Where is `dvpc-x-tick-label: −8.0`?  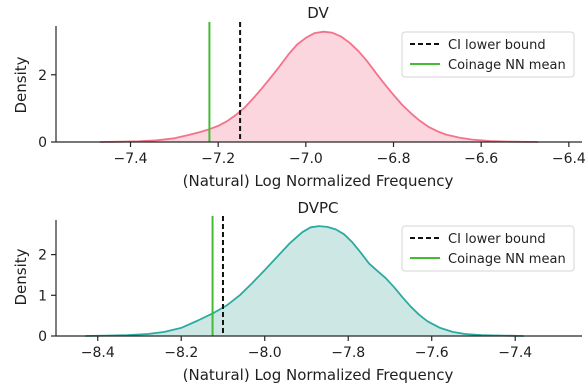
dvpc-x-tick-label: −8.0 is located at coordinates (265, 353).